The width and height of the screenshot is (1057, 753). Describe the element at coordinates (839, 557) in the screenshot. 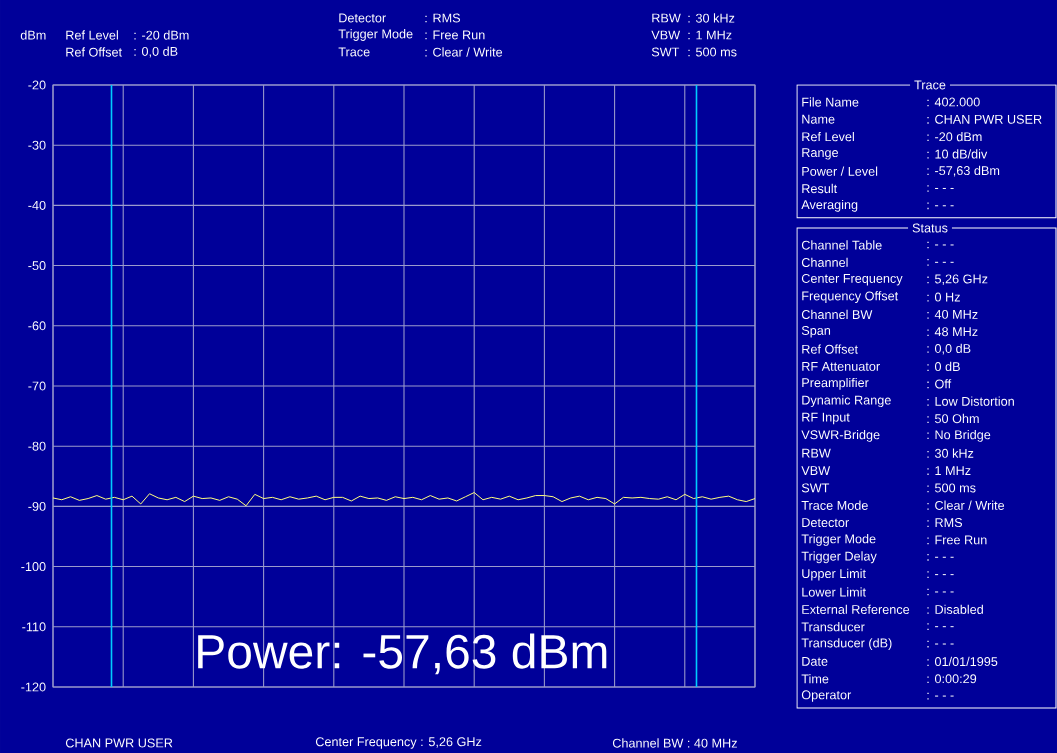

I see `text: Trigger Delay` at that location.